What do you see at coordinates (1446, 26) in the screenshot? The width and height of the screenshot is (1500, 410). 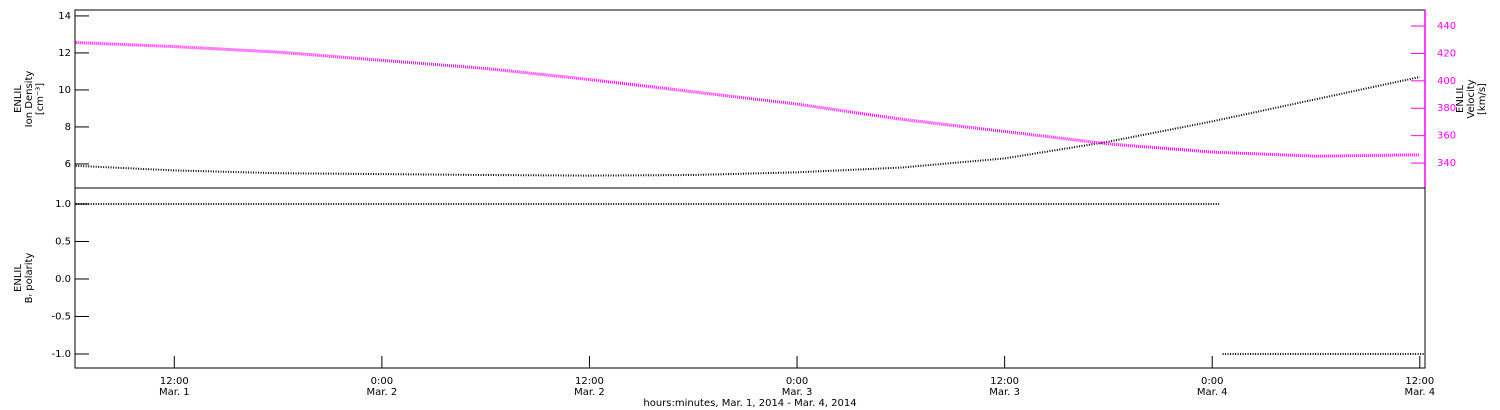 I see `y2-tick-label: 440` at bounding box center [1446, 26].